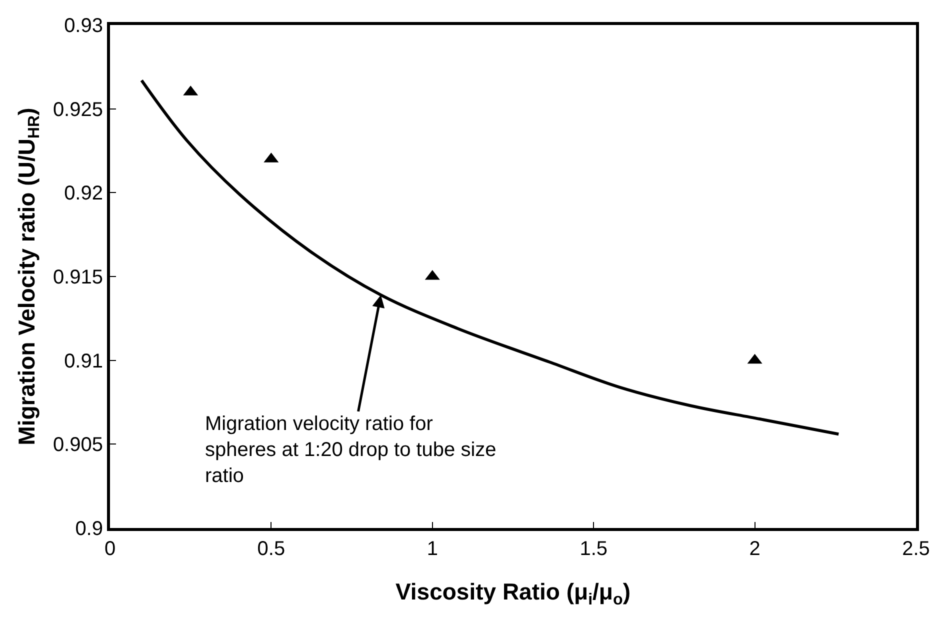 The image size is (941, 623). Describe the element at coordinates (77, 109) in the screenshot. I see `y-tick-label: 0.925` at that location.